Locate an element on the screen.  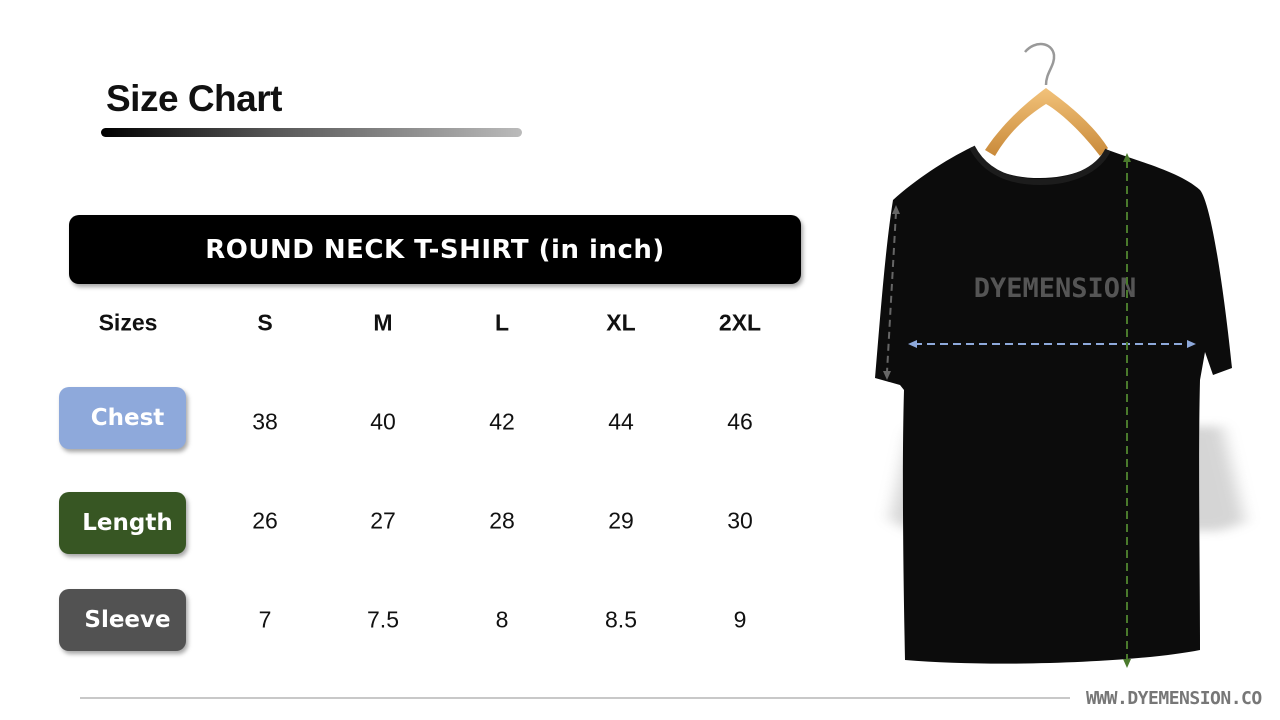
size-header-s: S is located at coordinates (265, 322).